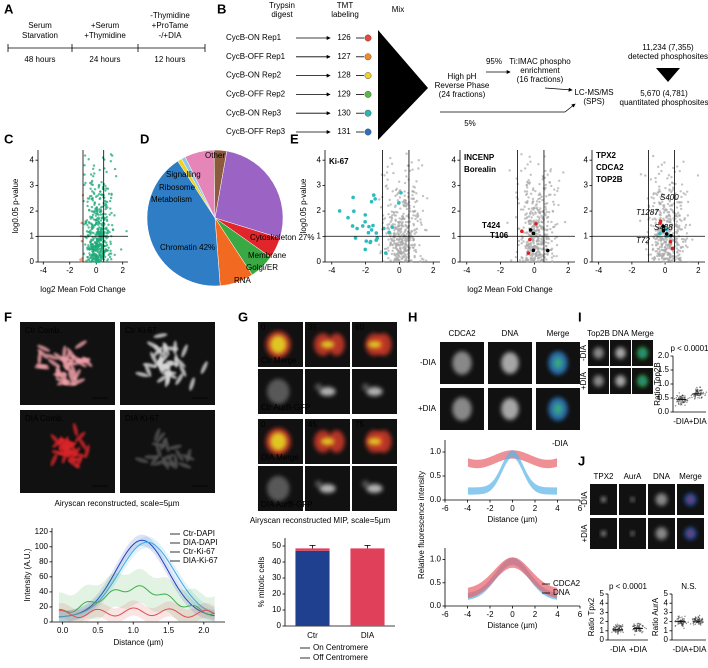 This screenshot has width=708, height=668. What do you see at coordinates (344, 56) in the screenshot?
I see `tmt-tag: 127` at bounding box center [344, 56].